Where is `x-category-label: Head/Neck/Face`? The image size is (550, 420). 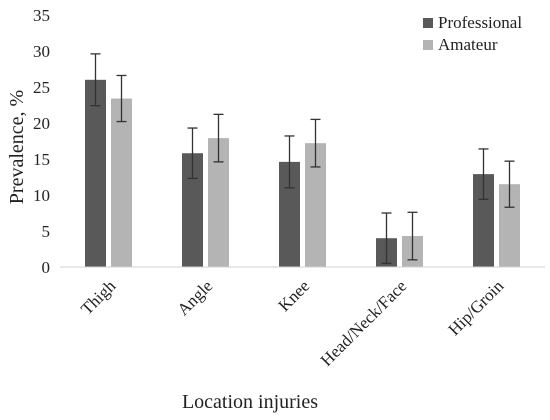
x-category-label: Head/Neck/Face is located at coordinates (364, 323).